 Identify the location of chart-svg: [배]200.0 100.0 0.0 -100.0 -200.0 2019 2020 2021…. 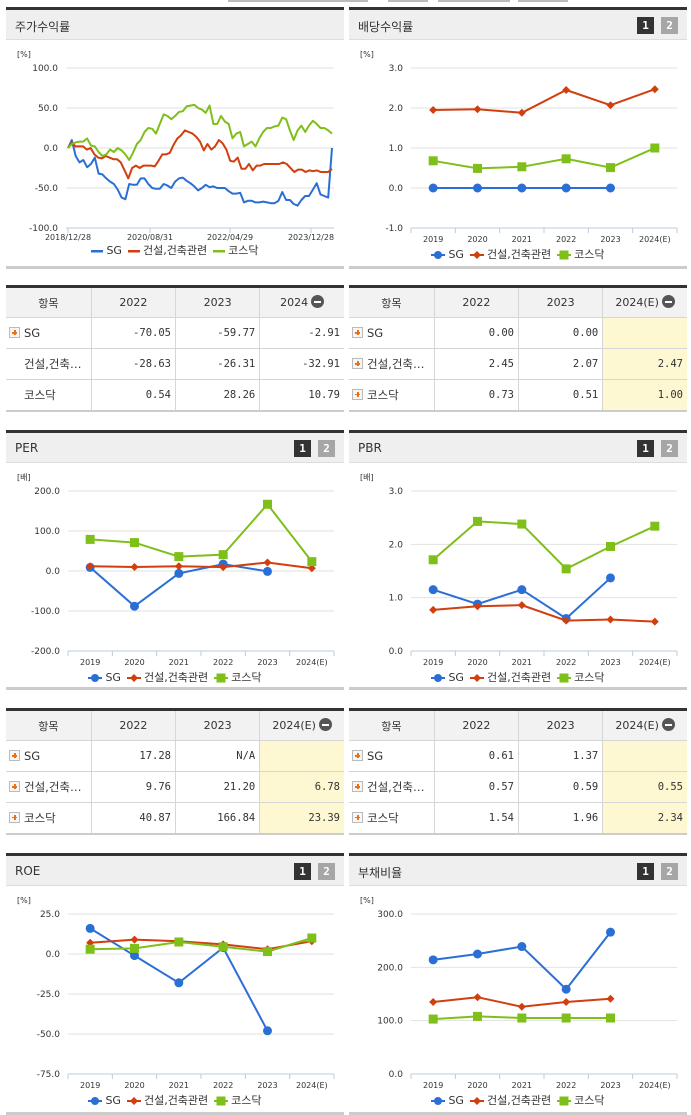
(176, 570).